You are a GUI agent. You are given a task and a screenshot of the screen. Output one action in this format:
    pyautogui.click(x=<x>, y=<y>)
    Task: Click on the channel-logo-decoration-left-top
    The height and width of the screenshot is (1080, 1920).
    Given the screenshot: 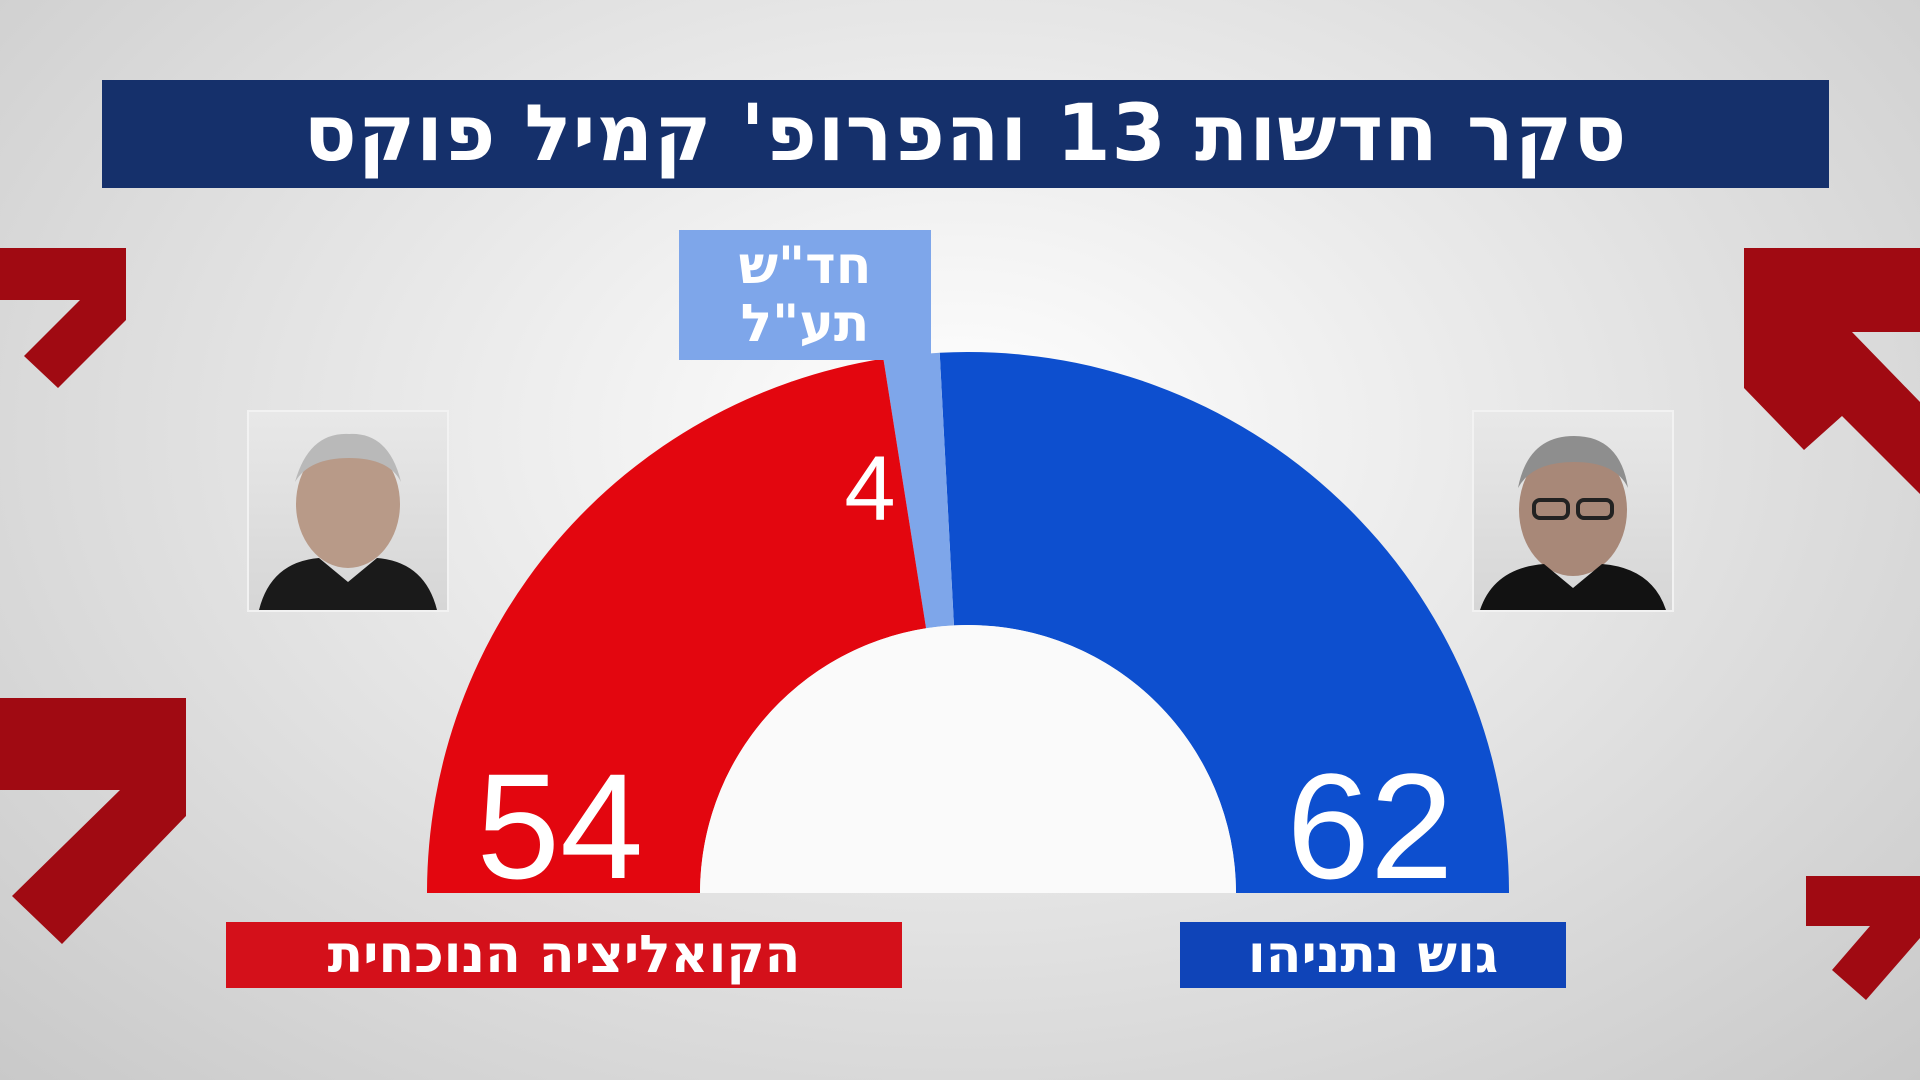 What is the action you would take?
    pyautogui.click(x=63, y=318)
    